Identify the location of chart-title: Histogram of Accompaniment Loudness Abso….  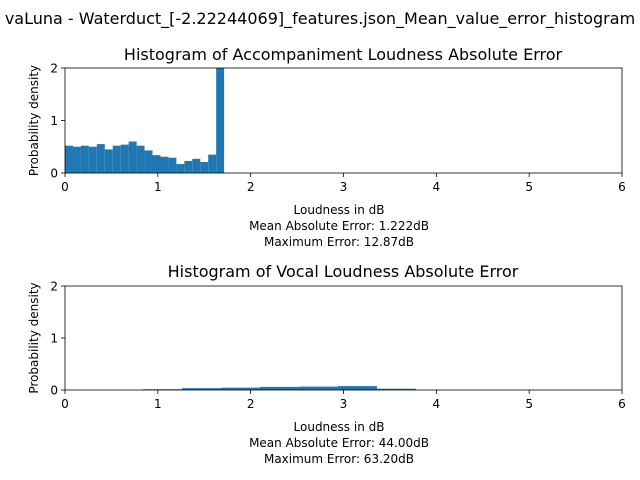
(343, 54).